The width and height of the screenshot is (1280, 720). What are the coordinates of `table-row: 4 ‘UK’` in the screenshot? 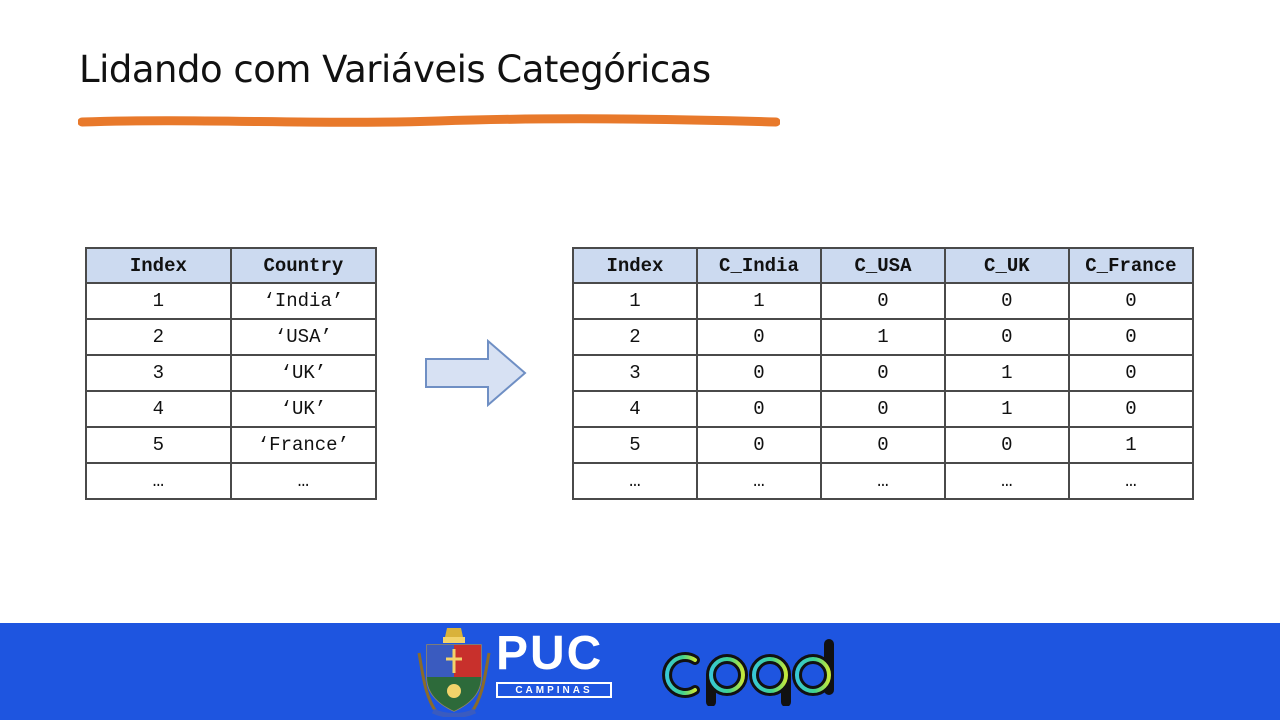 It's located at (231, 409).